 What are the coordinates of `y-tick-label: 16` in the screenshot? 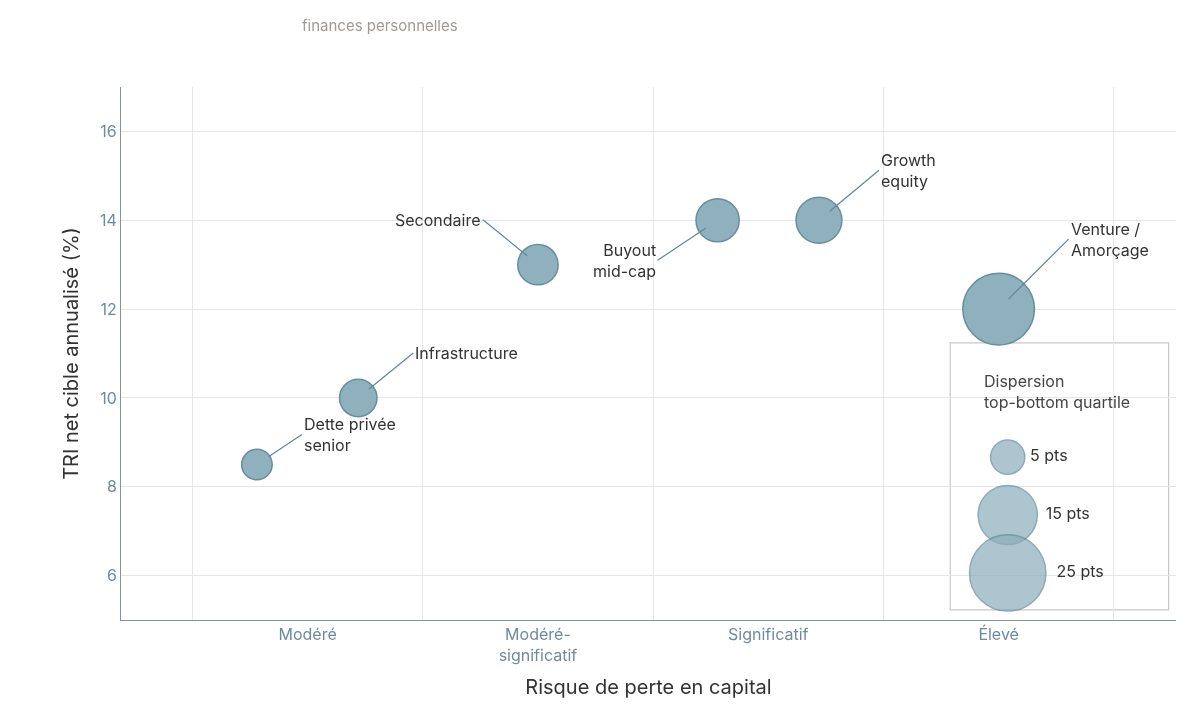 It's located at (108, 131).